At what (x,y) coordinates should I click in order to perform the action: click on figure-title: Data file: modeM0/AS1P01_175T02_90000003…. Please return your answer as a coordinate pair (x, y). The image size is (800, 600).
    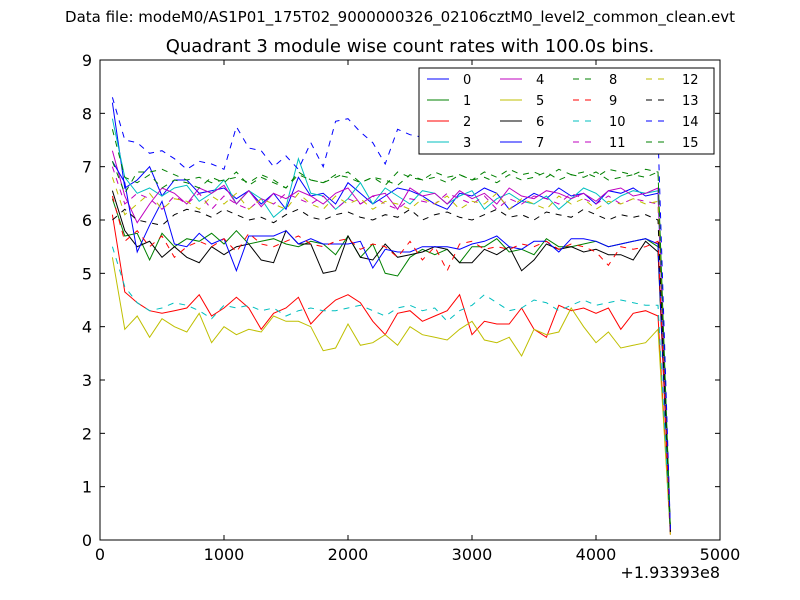
    Looking at the image, I should click on (400, 17).